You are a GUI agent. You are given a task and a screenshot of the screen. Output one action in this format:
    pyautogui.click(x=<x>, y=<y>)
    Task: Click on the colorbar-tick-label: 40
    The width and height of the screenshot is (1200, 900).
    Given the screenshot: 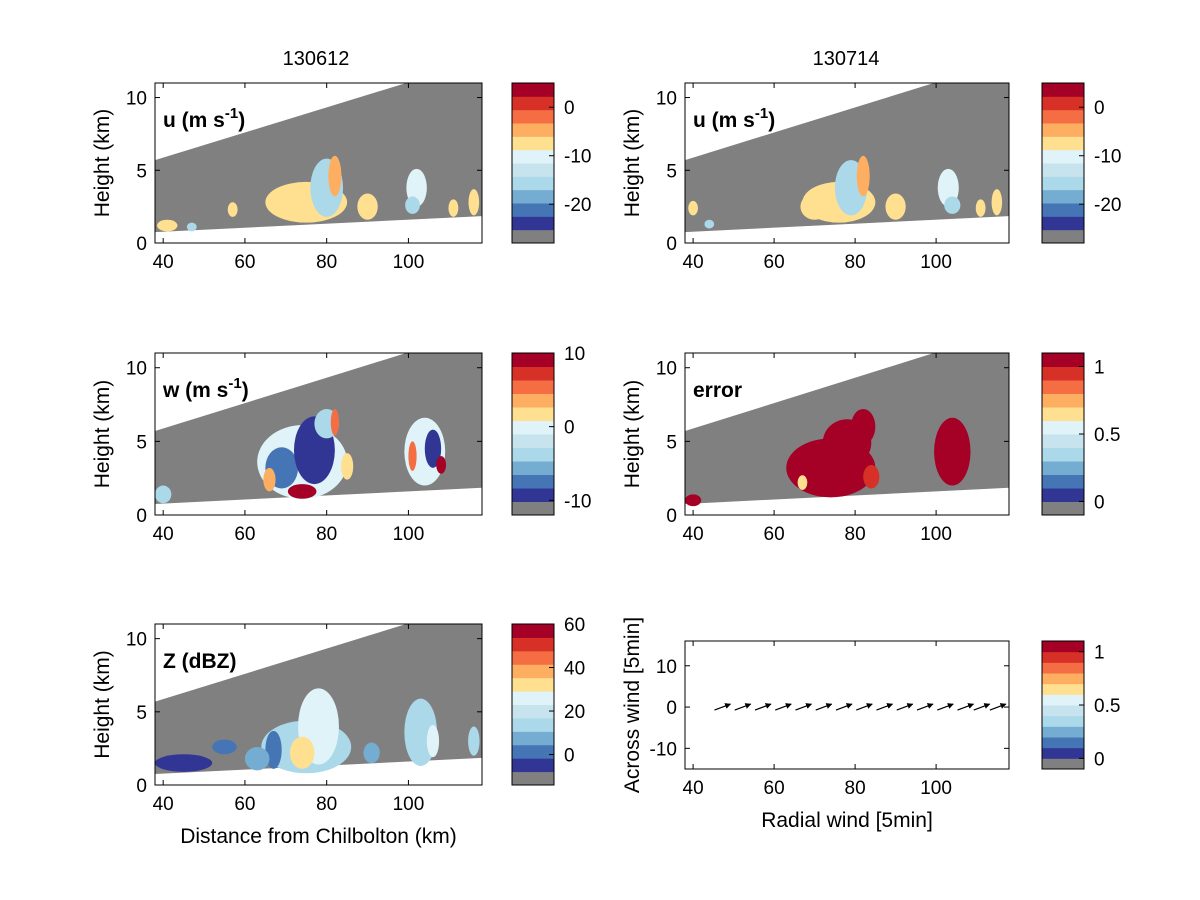 What is the action you would take?
    pyautogui.click(x=574, y=669)
    